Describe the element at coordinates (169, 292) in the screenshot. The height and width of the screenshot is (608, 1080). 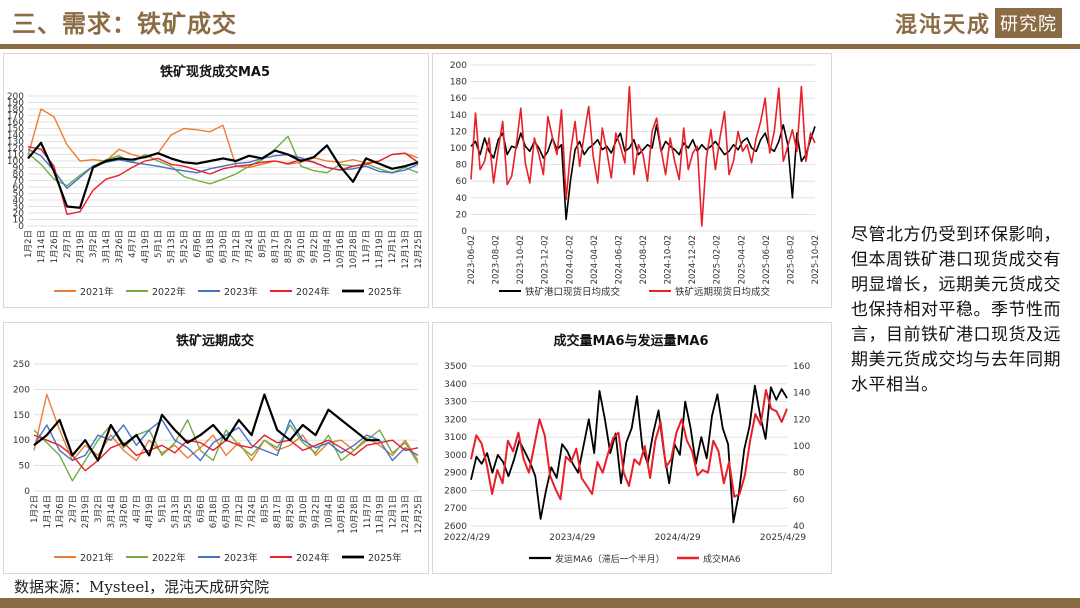
I see `legend-label: 2022年` at that location.